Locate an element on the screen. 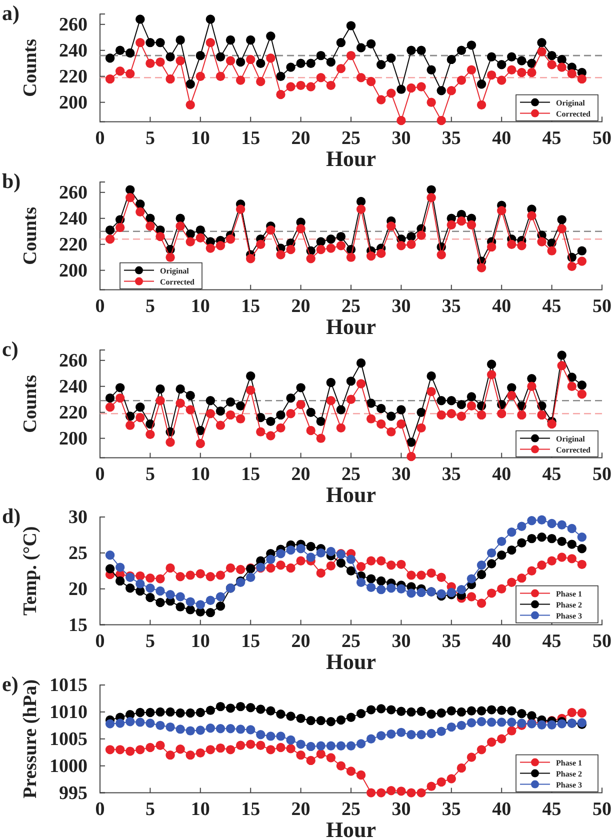  legend-label: Phase 3 is located at coordinates (569, 616).